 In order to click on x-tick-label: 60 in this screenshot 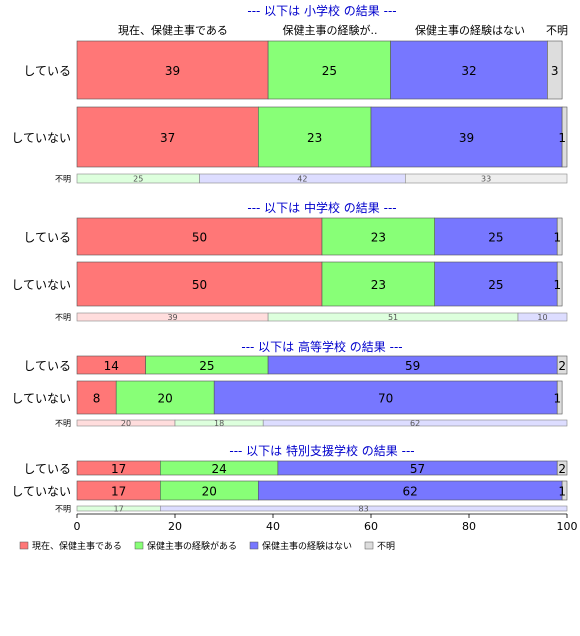, I will do `click(371, 526)`.